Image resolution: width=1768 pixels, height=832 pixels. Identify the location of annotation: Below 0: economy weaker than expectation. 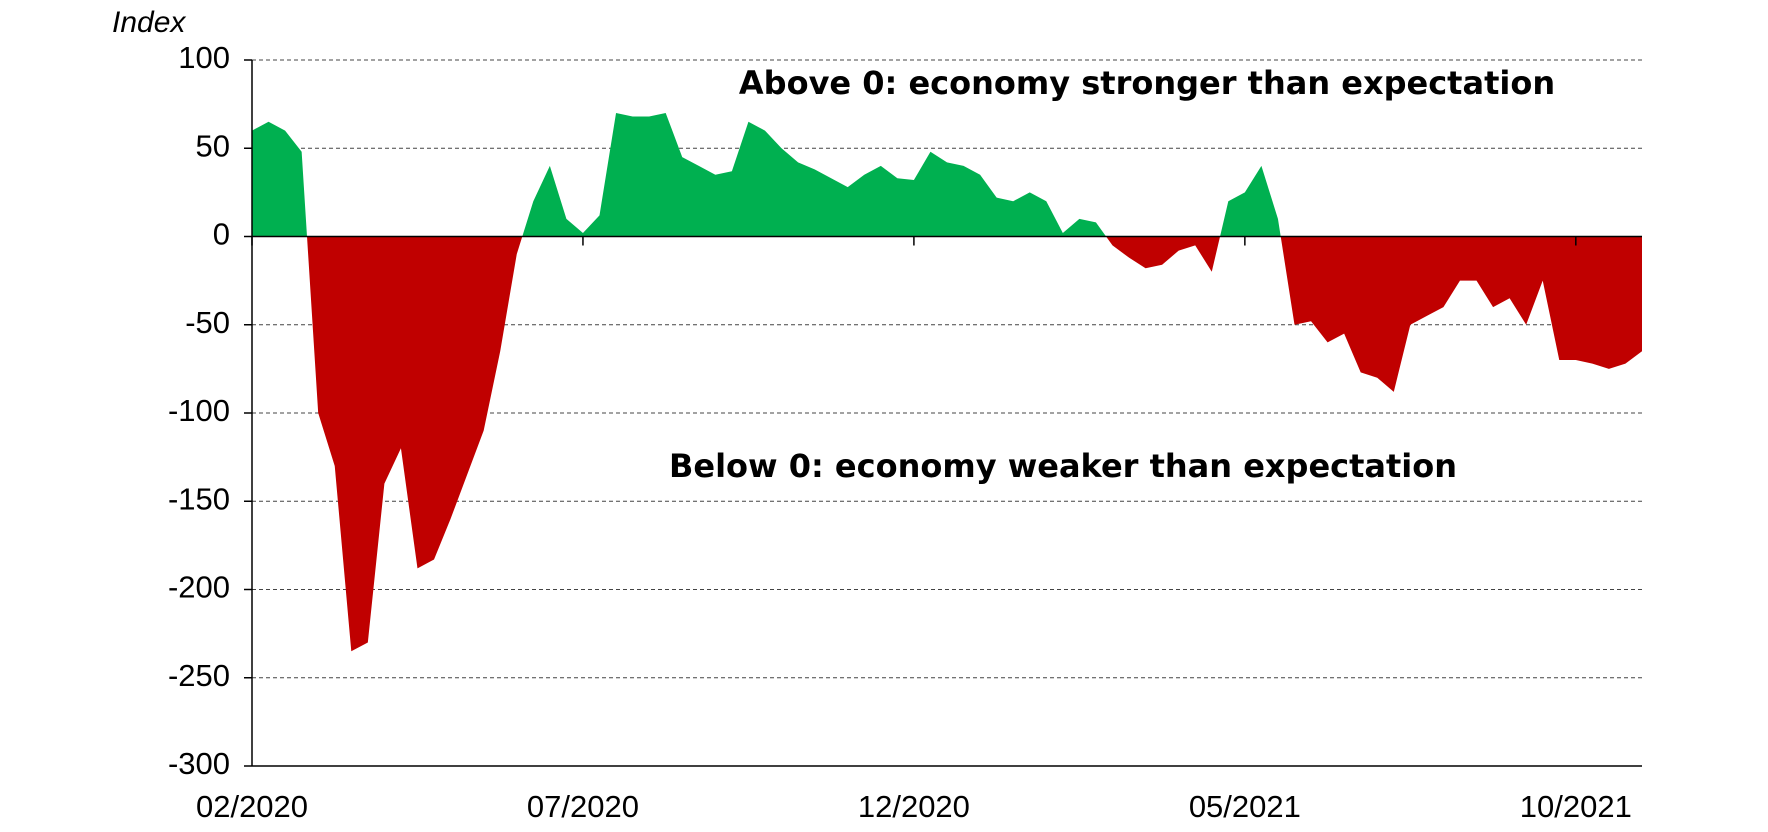
(1063, 466).